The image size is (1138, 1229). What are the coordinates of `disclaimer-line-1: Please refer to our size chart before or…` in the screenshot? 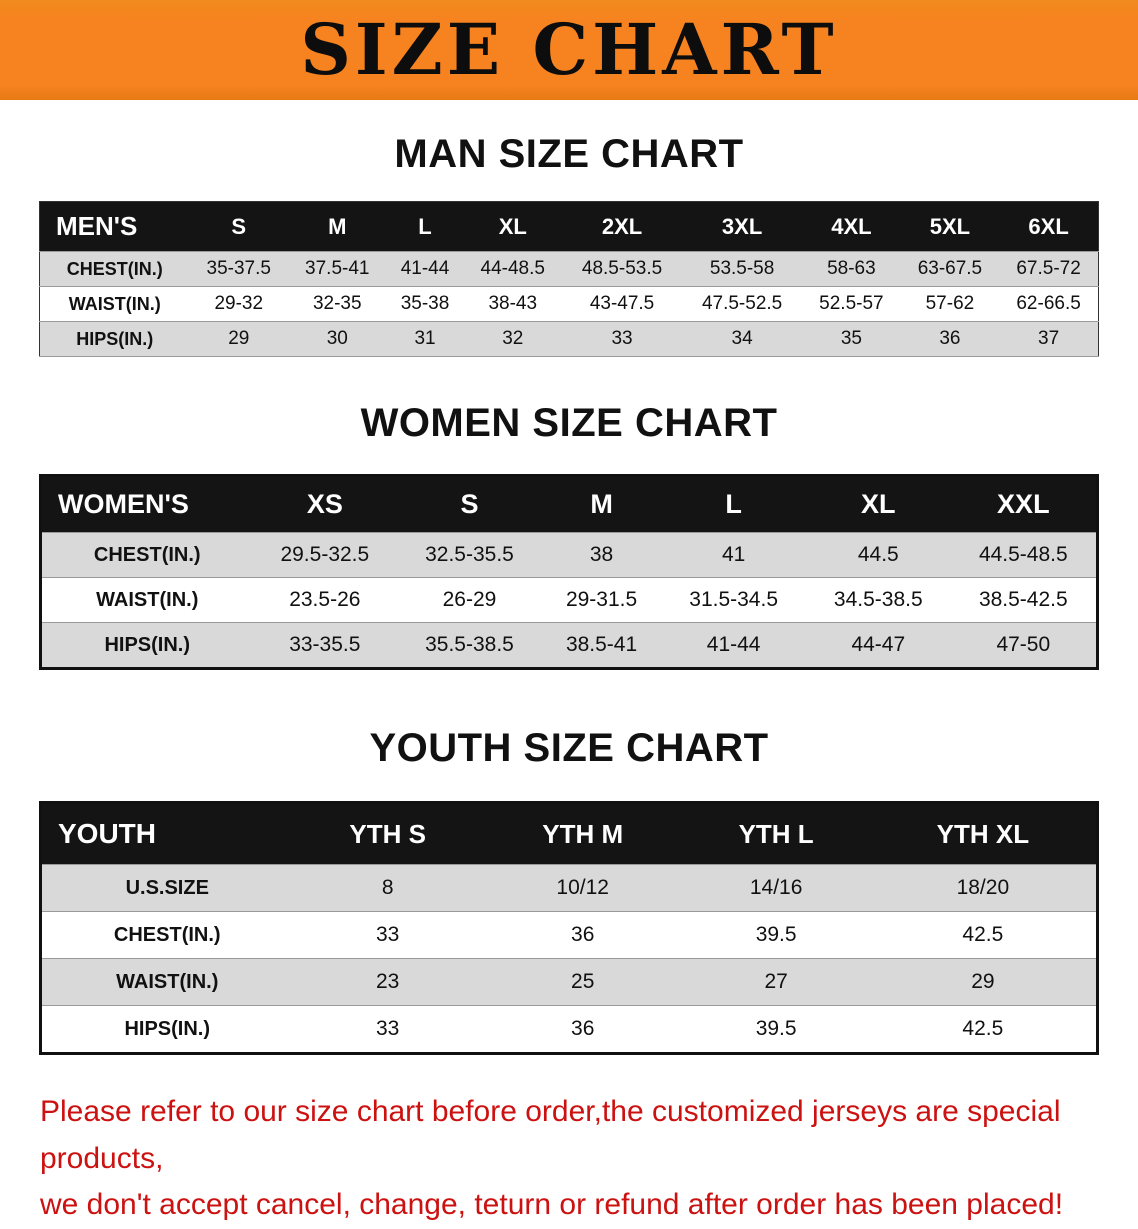 It's located at (550, 1135).